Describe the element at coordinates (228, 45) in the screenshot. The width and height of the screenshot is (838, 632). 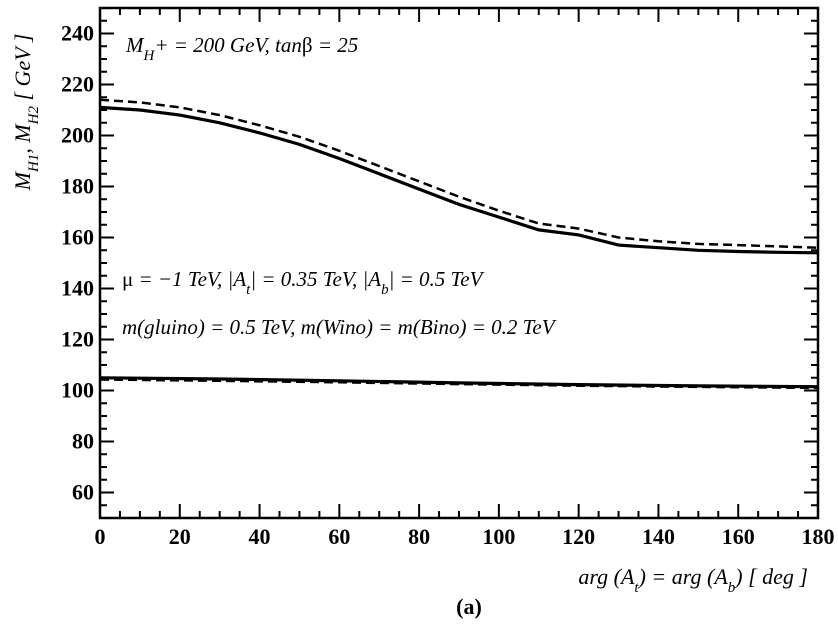
I see `text-run: + = 200 GeV, tan` at that location.